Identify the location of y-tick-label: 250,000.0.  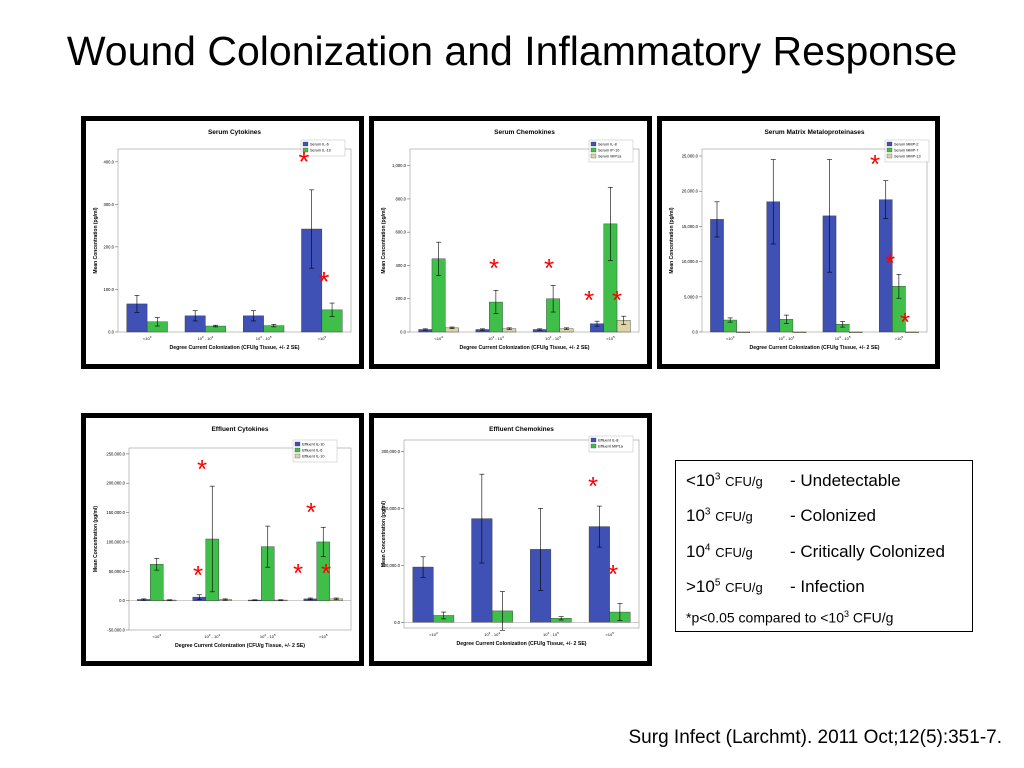
(115, 453).